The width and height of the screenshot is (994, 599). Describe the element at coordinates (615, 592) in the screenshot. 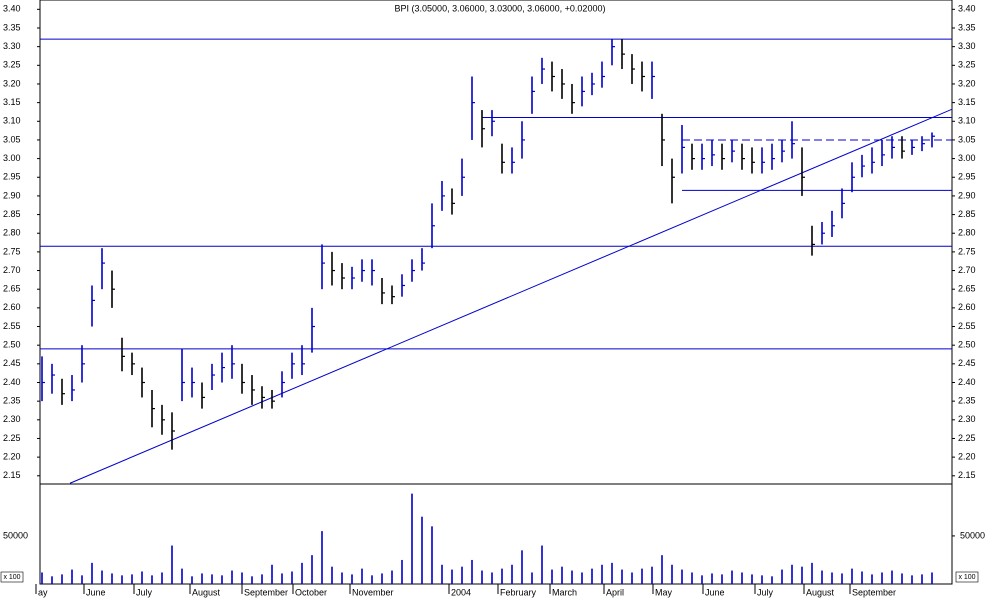

I see `x-tick-label: April` at that location.